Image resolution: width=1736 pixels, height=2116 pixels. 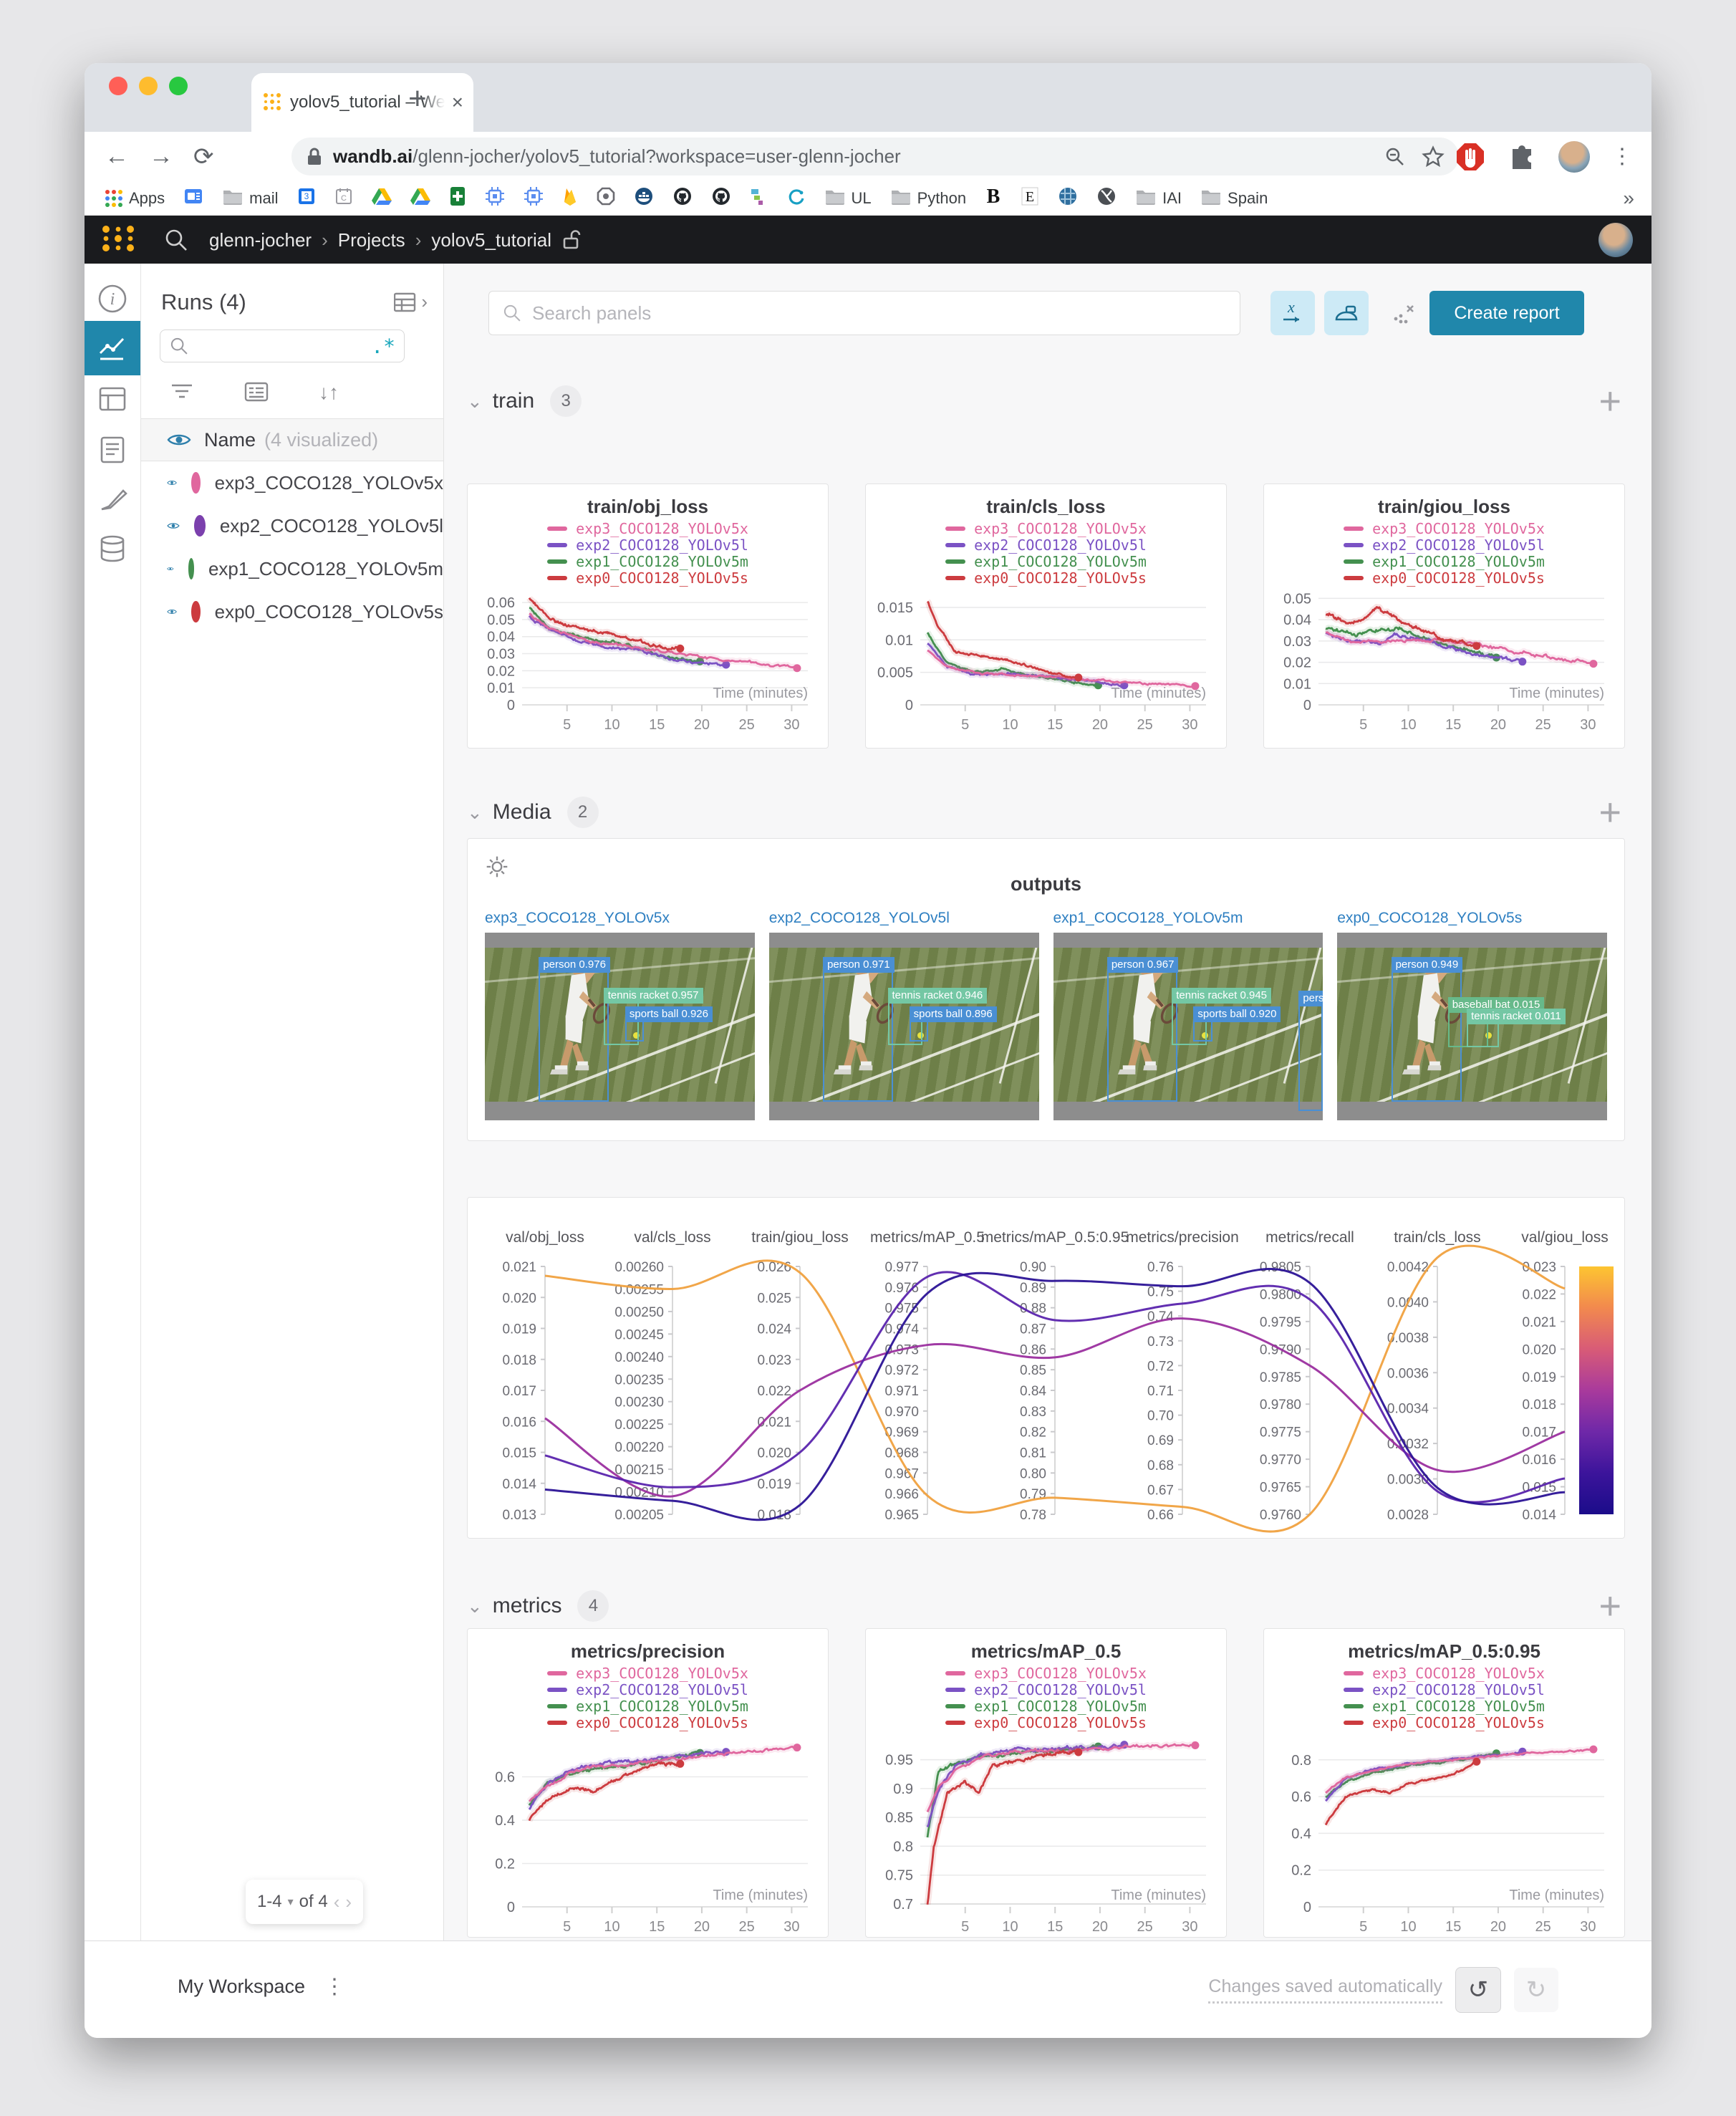 What do you see at coordinates (113, 298) in the screenshot?
I see `overview-info-icon: i` at bounding box center [113, 298].